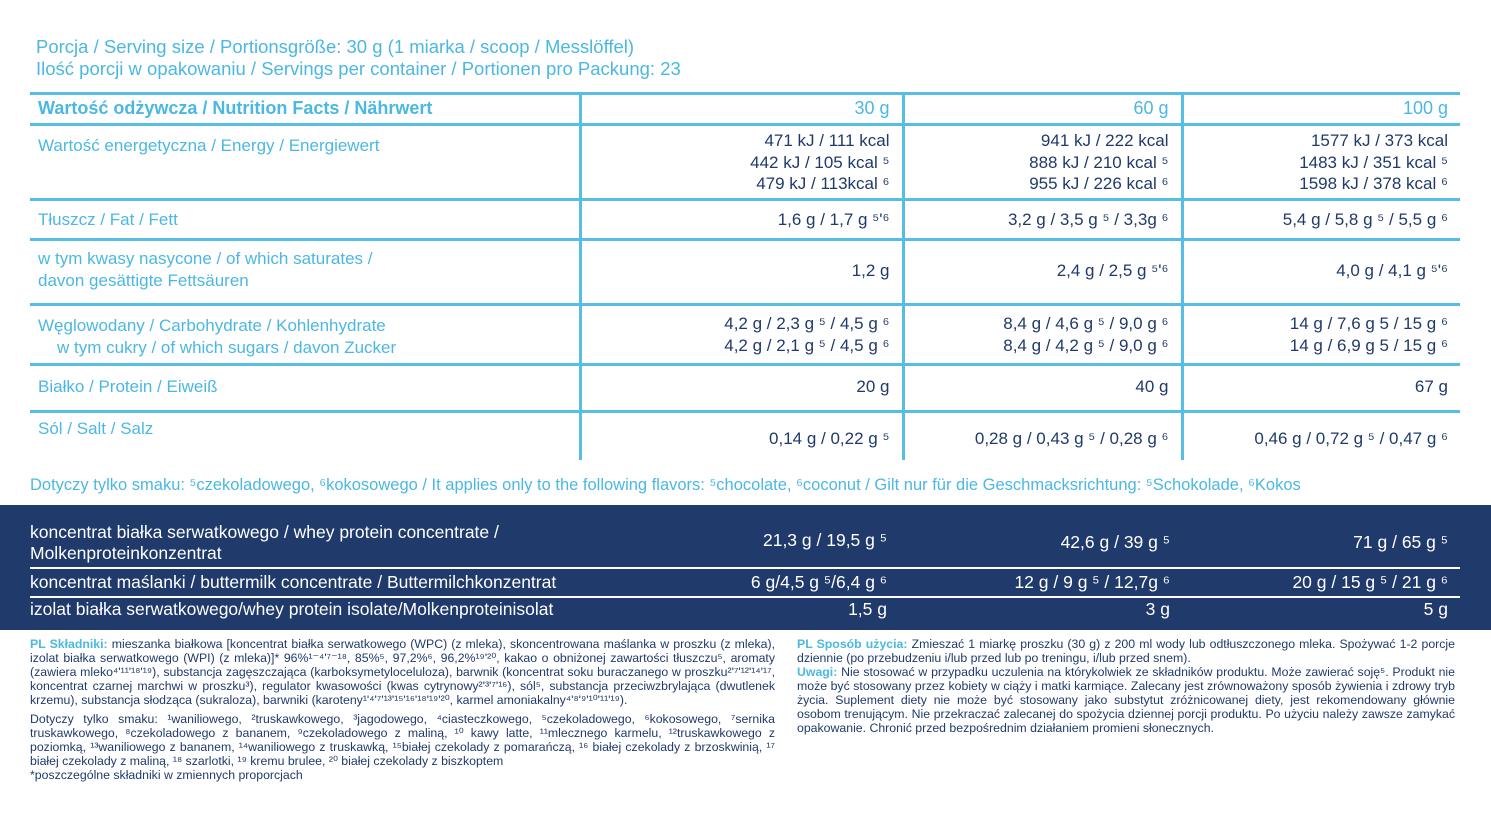 Image resolution: width=1491 pixels, height=822 pixels. I want to click on value-cell: 5,4 g / 5,8 g ⁵ / 5,5 g ⁶, so click(1320, 219).